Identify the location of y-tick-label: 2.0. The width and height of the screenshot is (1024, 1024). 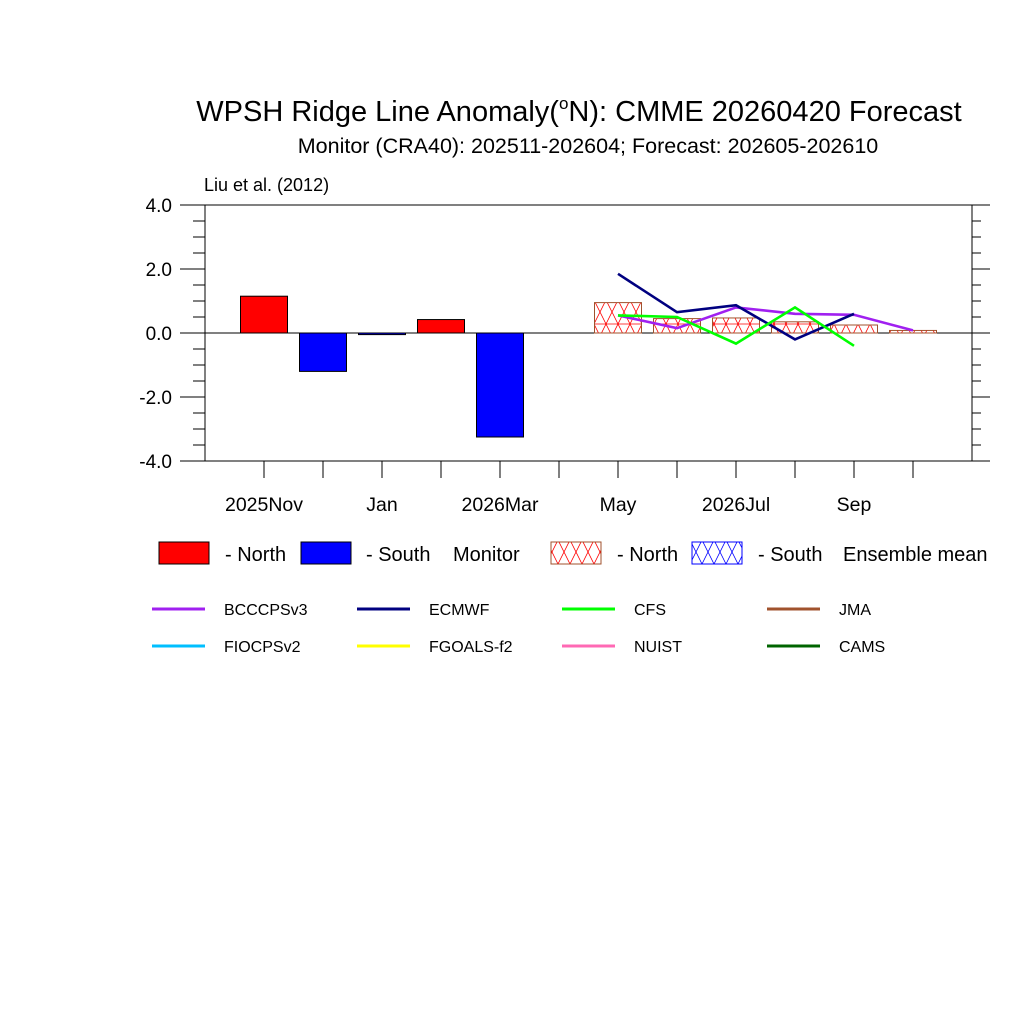
(159, 270).